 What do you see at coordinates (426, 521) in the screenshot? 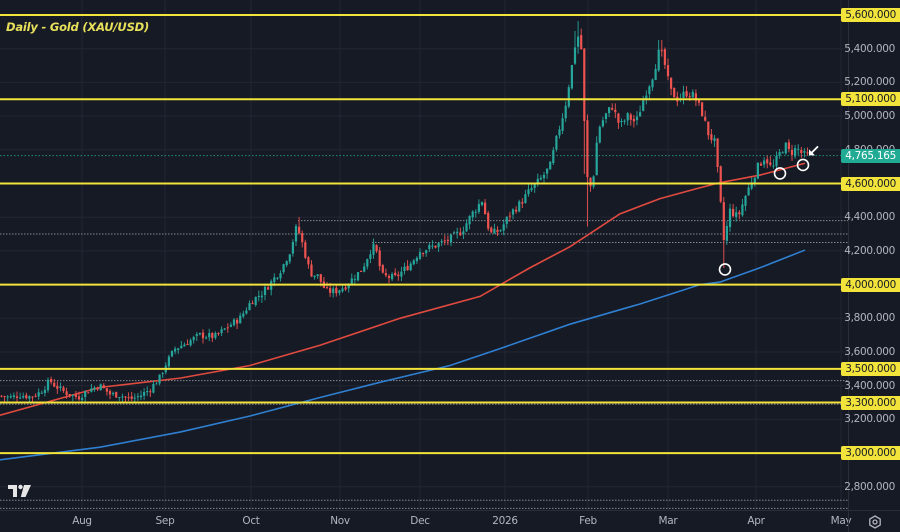
I see `time-axis: Aug Sep Oct Nov Dec 2026 Feb Mar Apr May` at bounding box center [426, 521].